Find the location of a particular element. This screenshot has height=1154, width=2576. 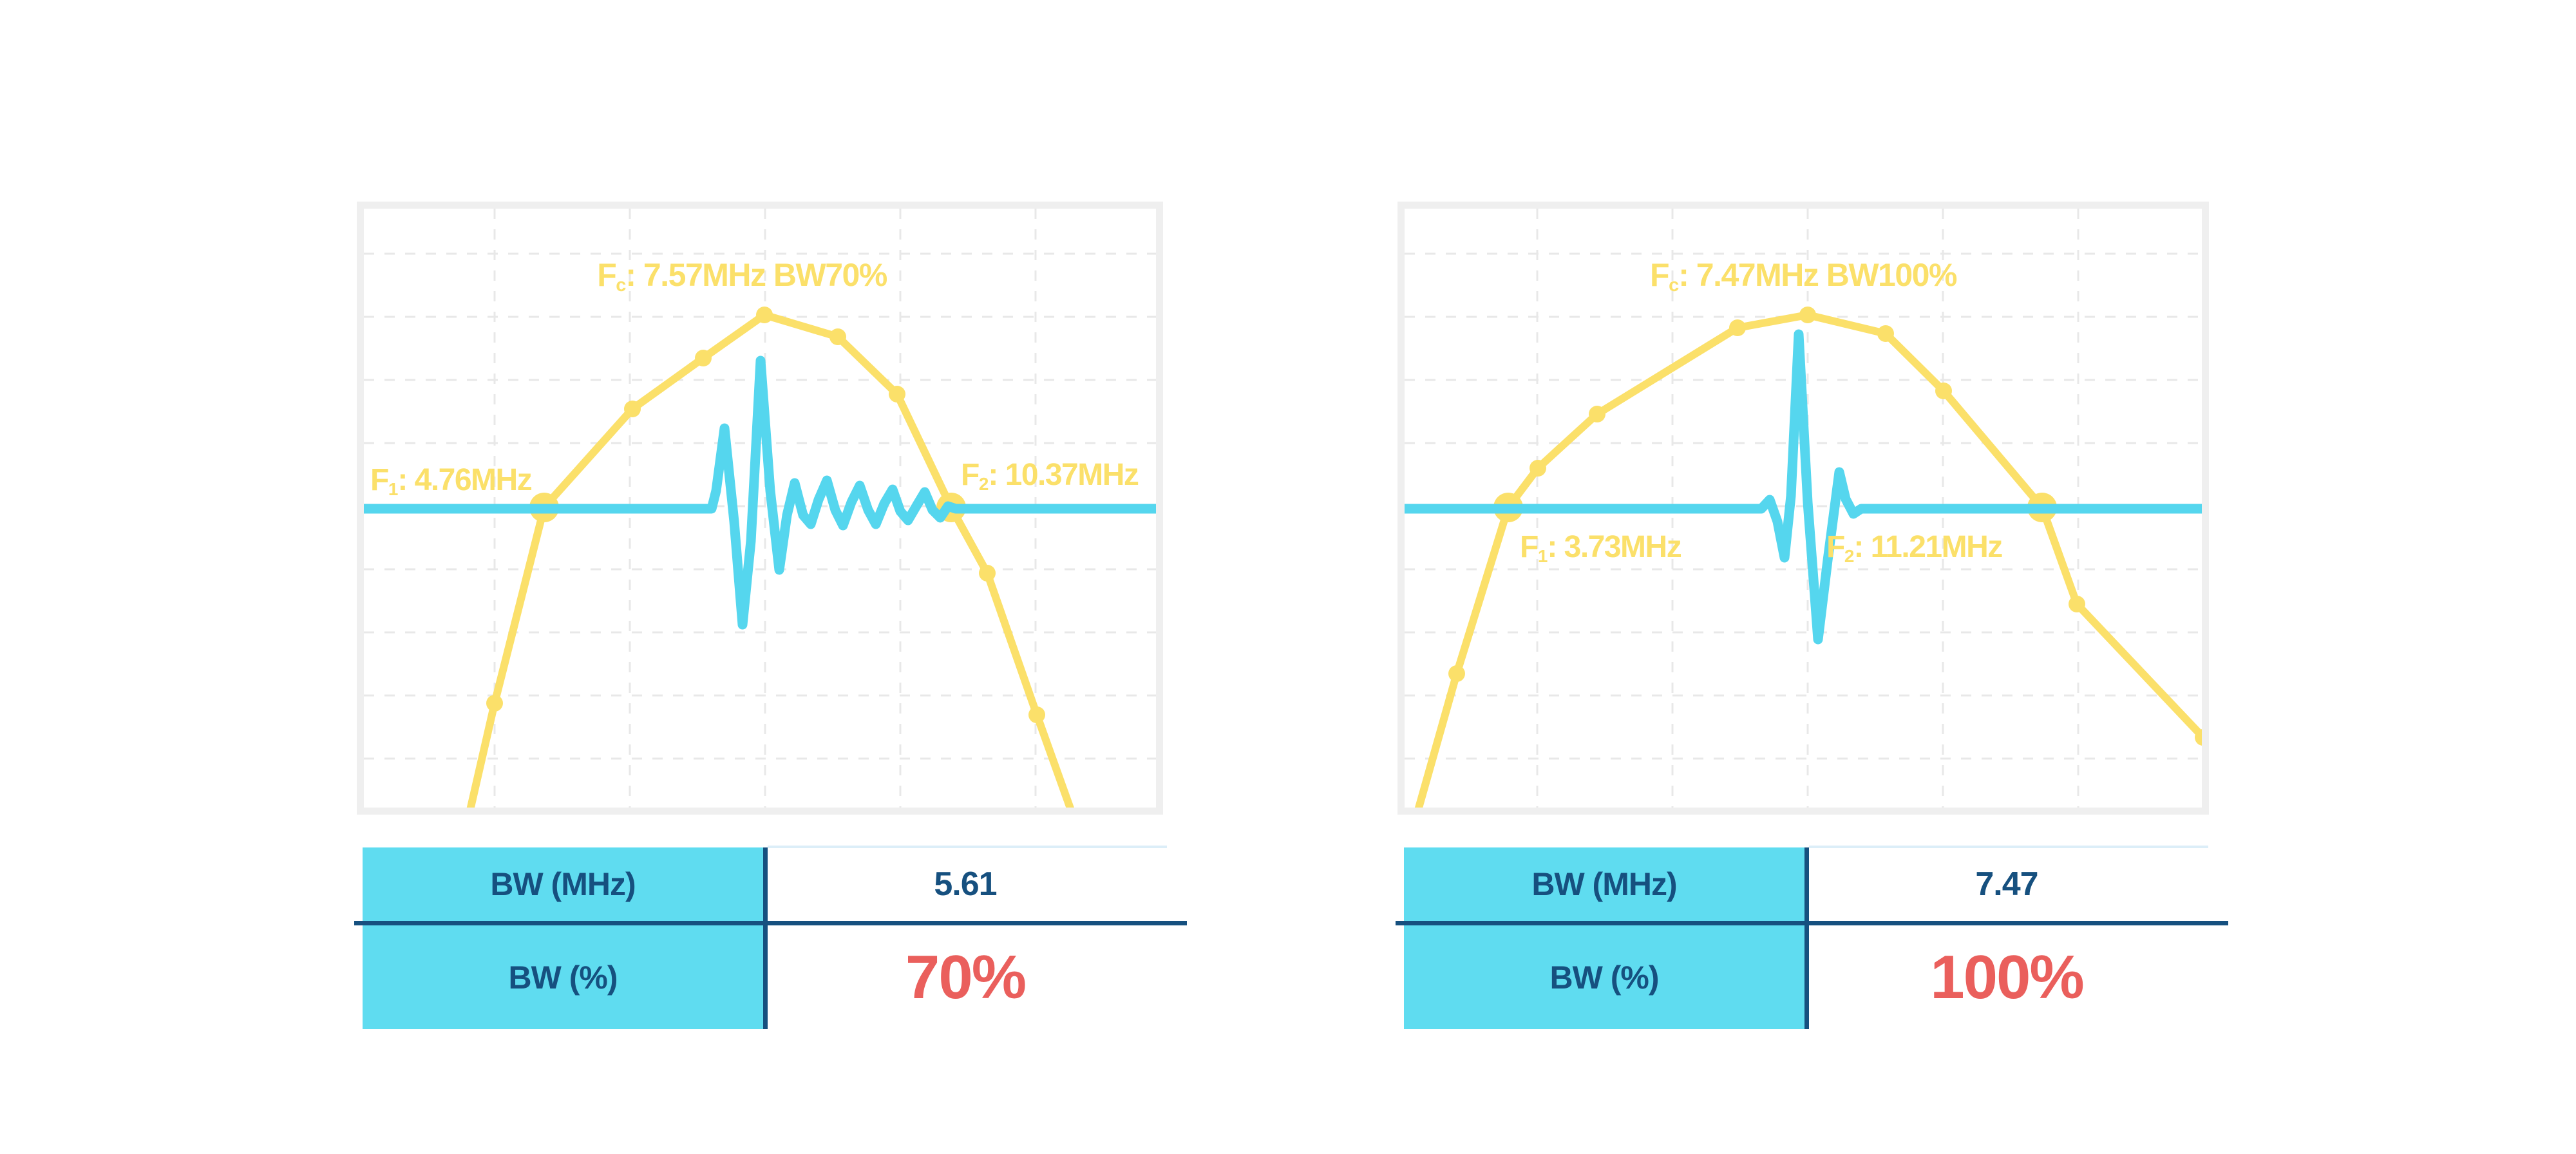

bw-mhz-value-text: 5.61 is located at coordinates (966, 884).